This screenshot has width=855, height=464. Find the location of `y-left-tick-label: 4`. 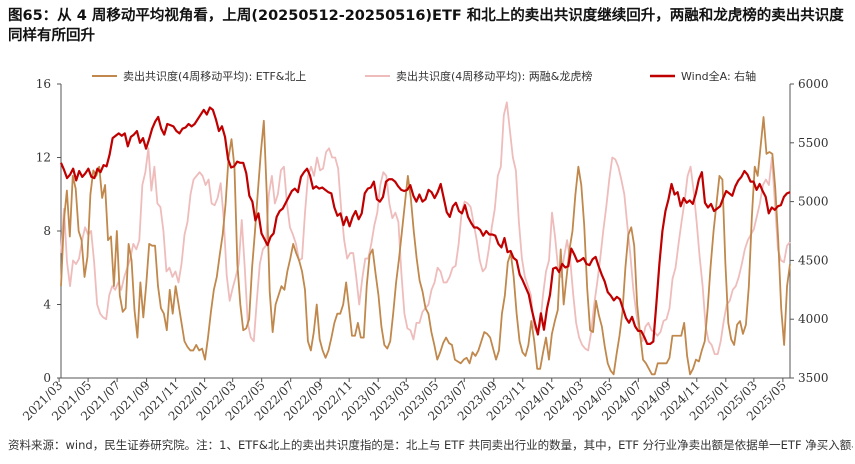

y-left-tick-label: 4 is located at coordinates (47, 305).